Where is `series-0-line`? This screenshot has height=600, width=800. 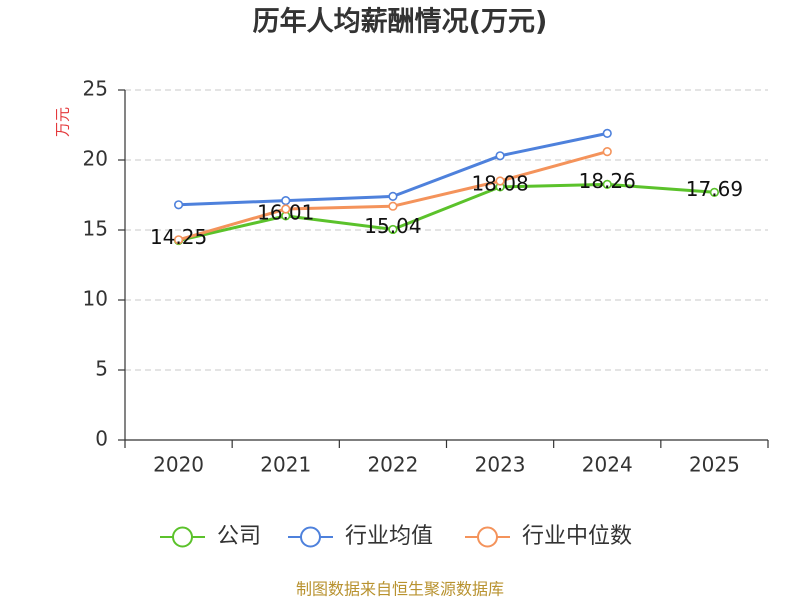
series-0-line is located at coordinates (446, 212).